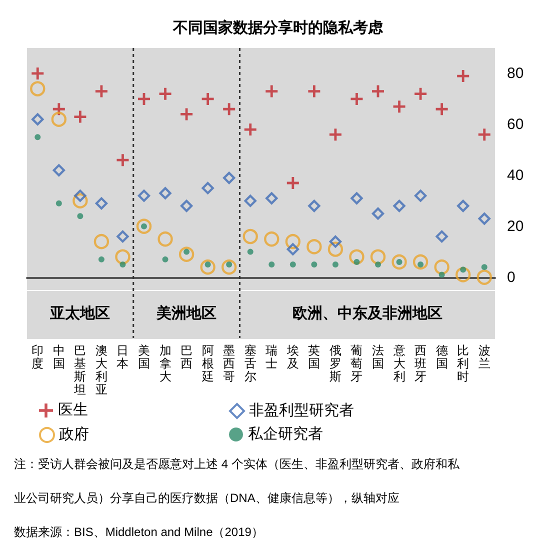  I want to click on x-tick-label: 比利时, so click(463, 364).